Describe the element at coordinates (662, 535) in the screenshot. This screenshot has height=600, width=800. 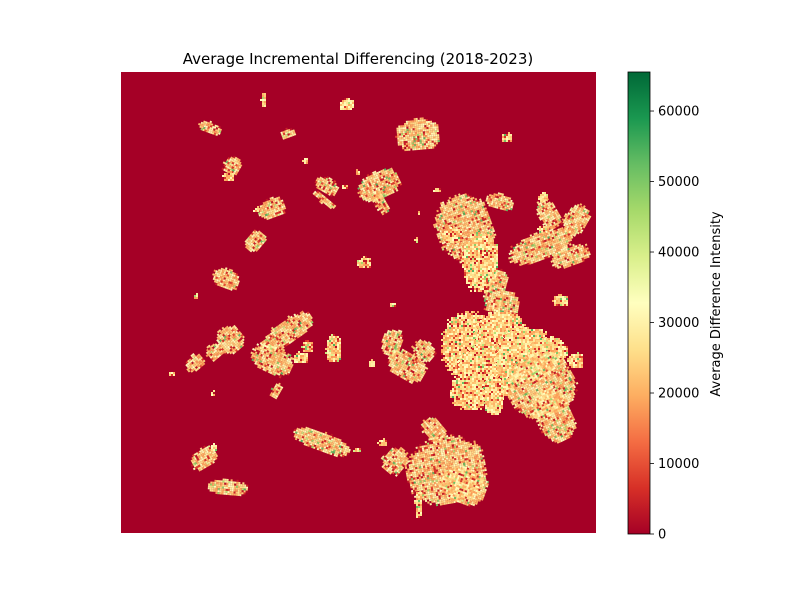
I see `colorbar-tick-label: 0` at that location.